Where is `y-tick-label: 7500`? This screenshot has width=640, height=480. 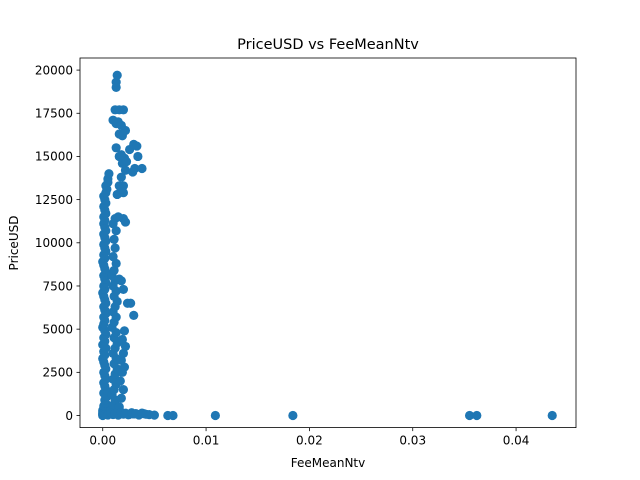
y-tick-label: 7500 is located at coordinates (57, 286).